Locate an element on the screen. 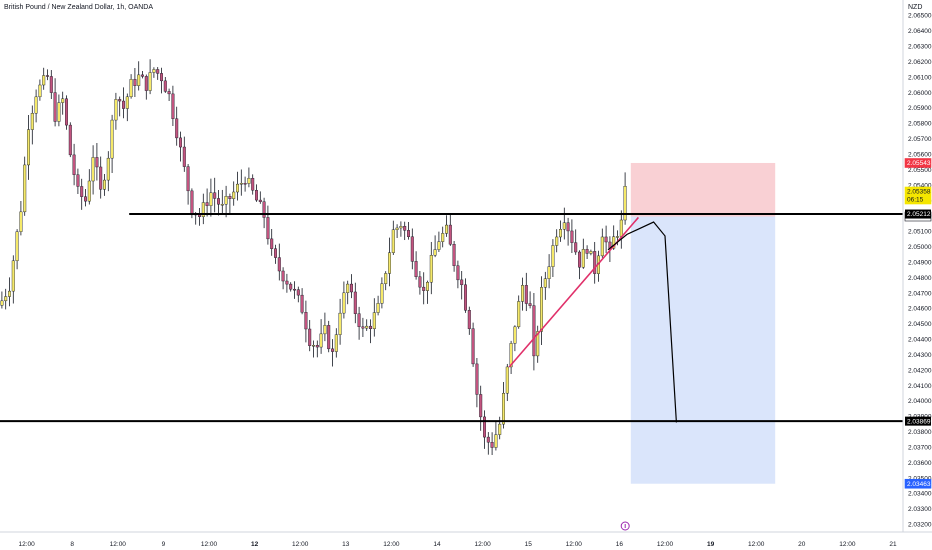 The height and width of the screenshot is (550, 932). price-tick-label: 2.04900 is located at coordinates (920, 262).